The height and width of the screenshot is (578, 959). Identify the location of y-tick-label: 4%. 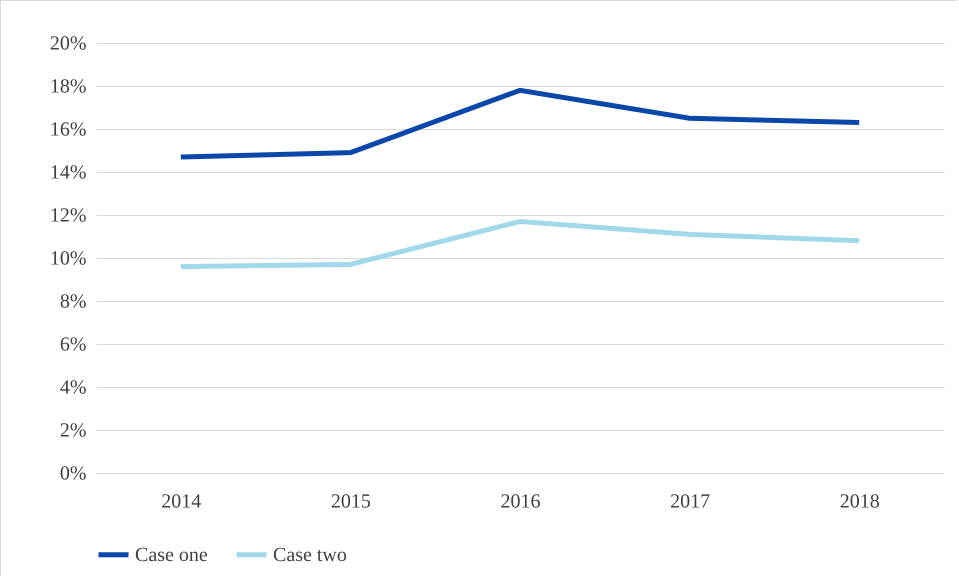
(73, 387).